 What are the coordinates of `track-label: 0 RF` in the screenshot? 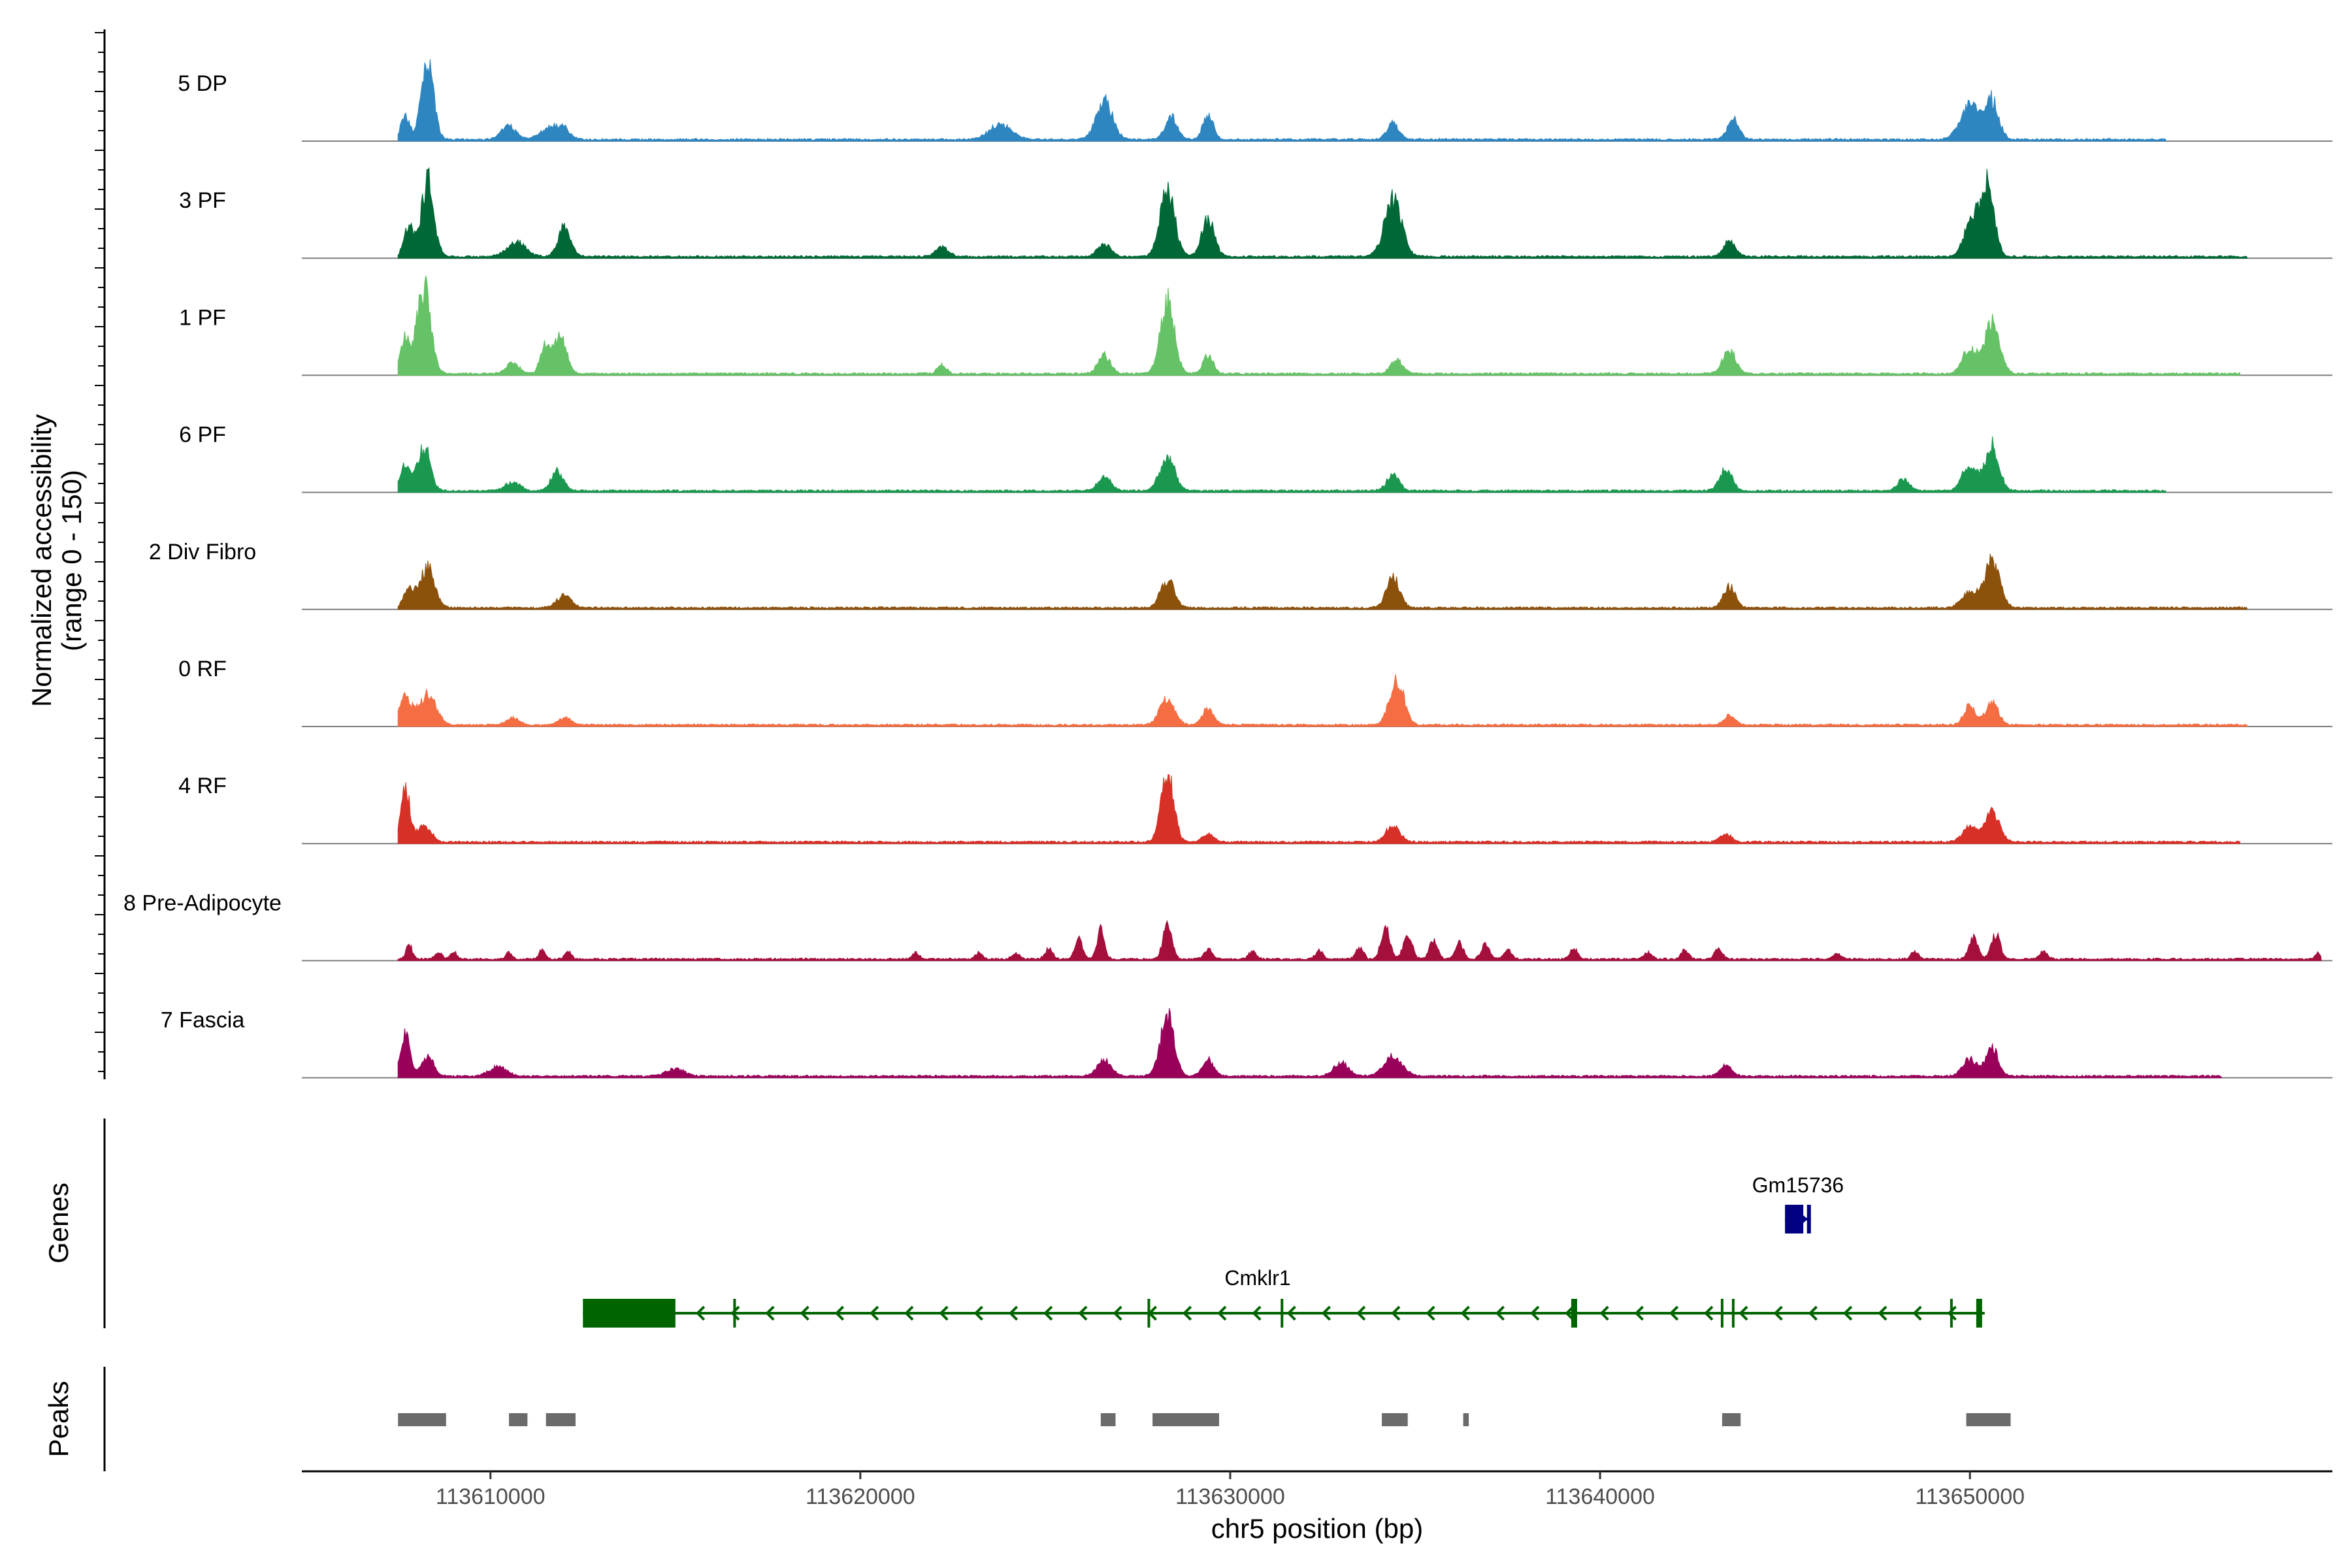 It's located at (202, 669).